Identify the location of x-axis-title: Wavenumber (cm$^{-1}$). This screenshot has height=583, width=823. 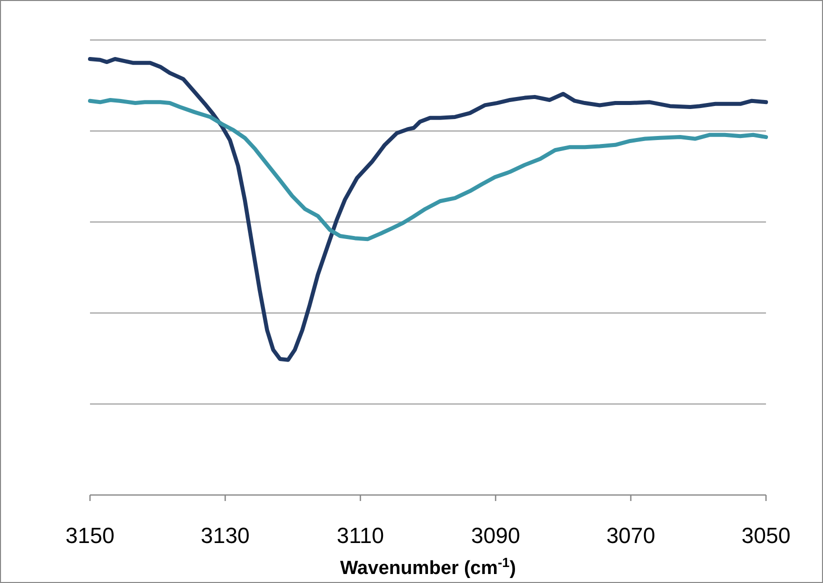
(428, 566).